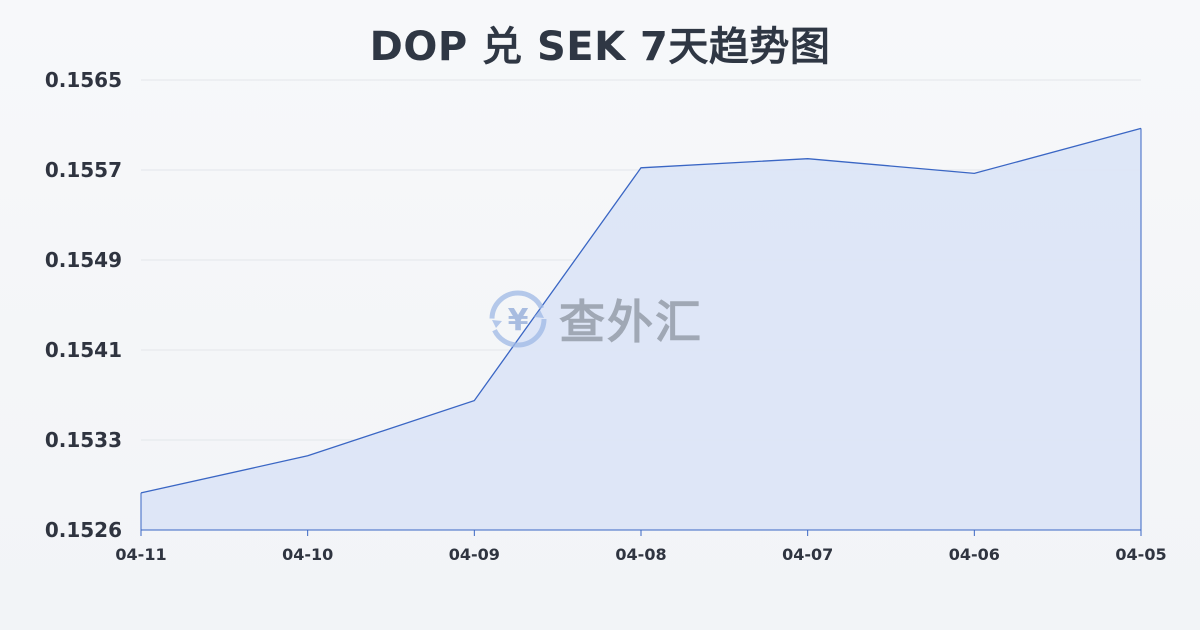  Describe the element at coordinates (631, 322) in the screenshot. I see `watermark-text: 查外汇` at that location.